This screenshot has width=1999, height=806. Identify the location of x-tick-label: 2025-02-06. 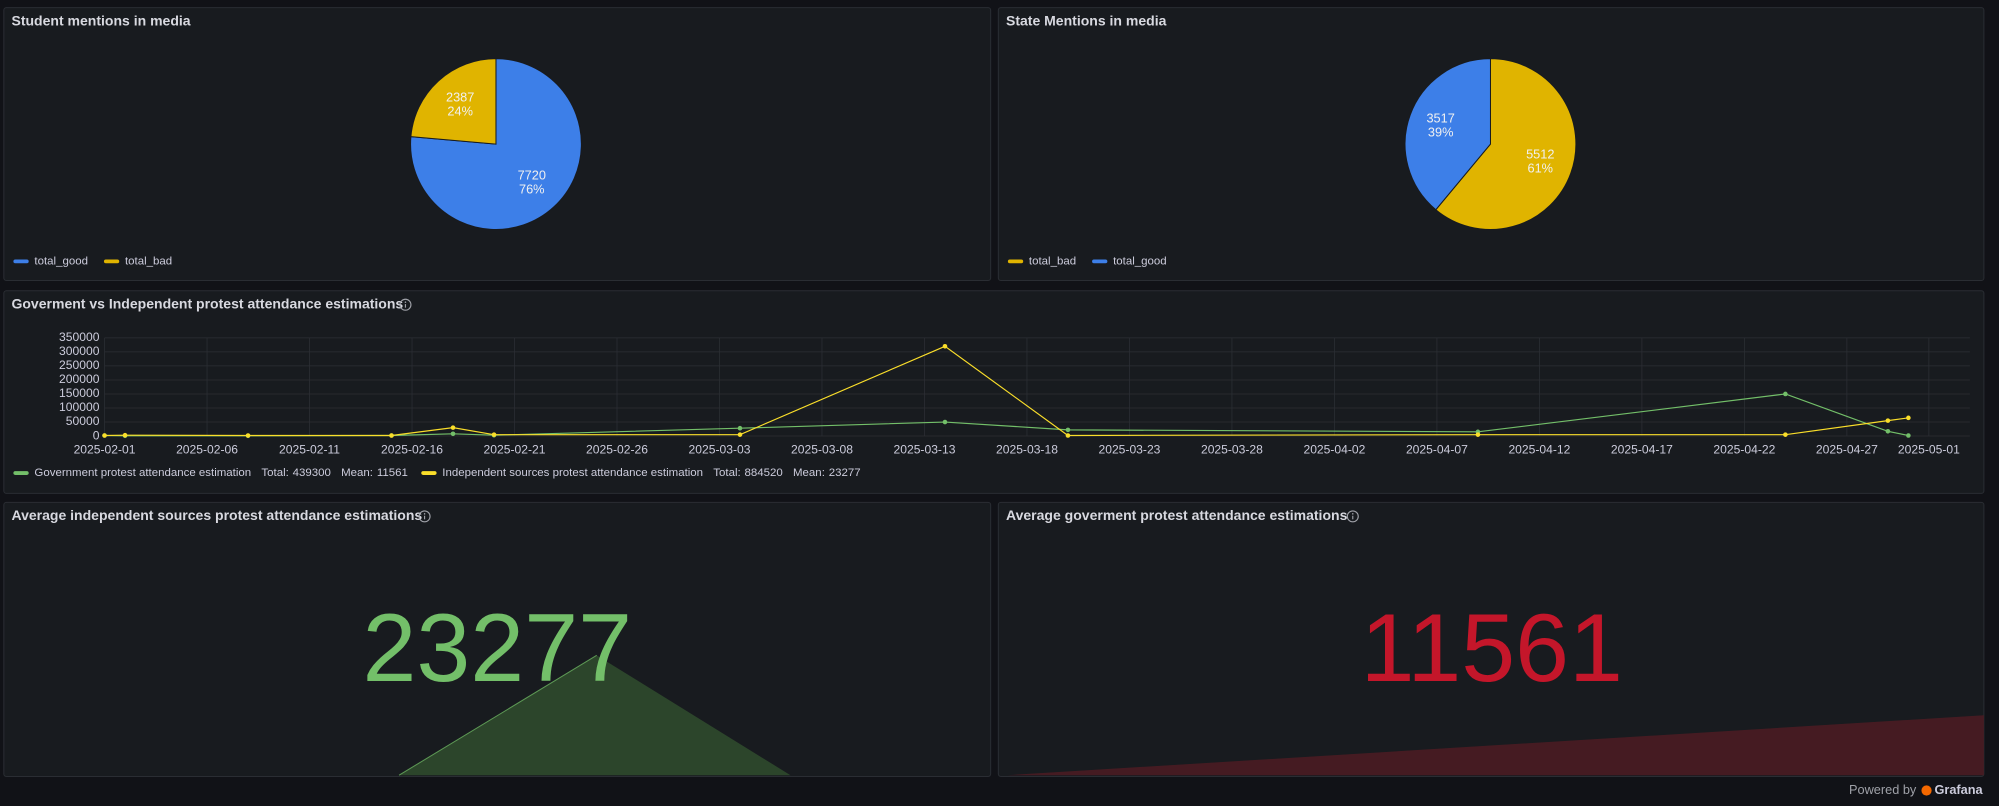
(207, 449).